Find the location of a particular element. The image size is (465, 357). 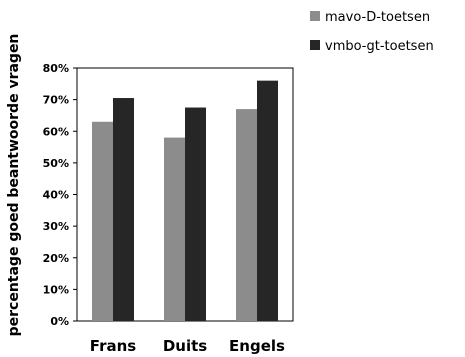

y-tick-label: 50% is located at coordinates (56, 163).